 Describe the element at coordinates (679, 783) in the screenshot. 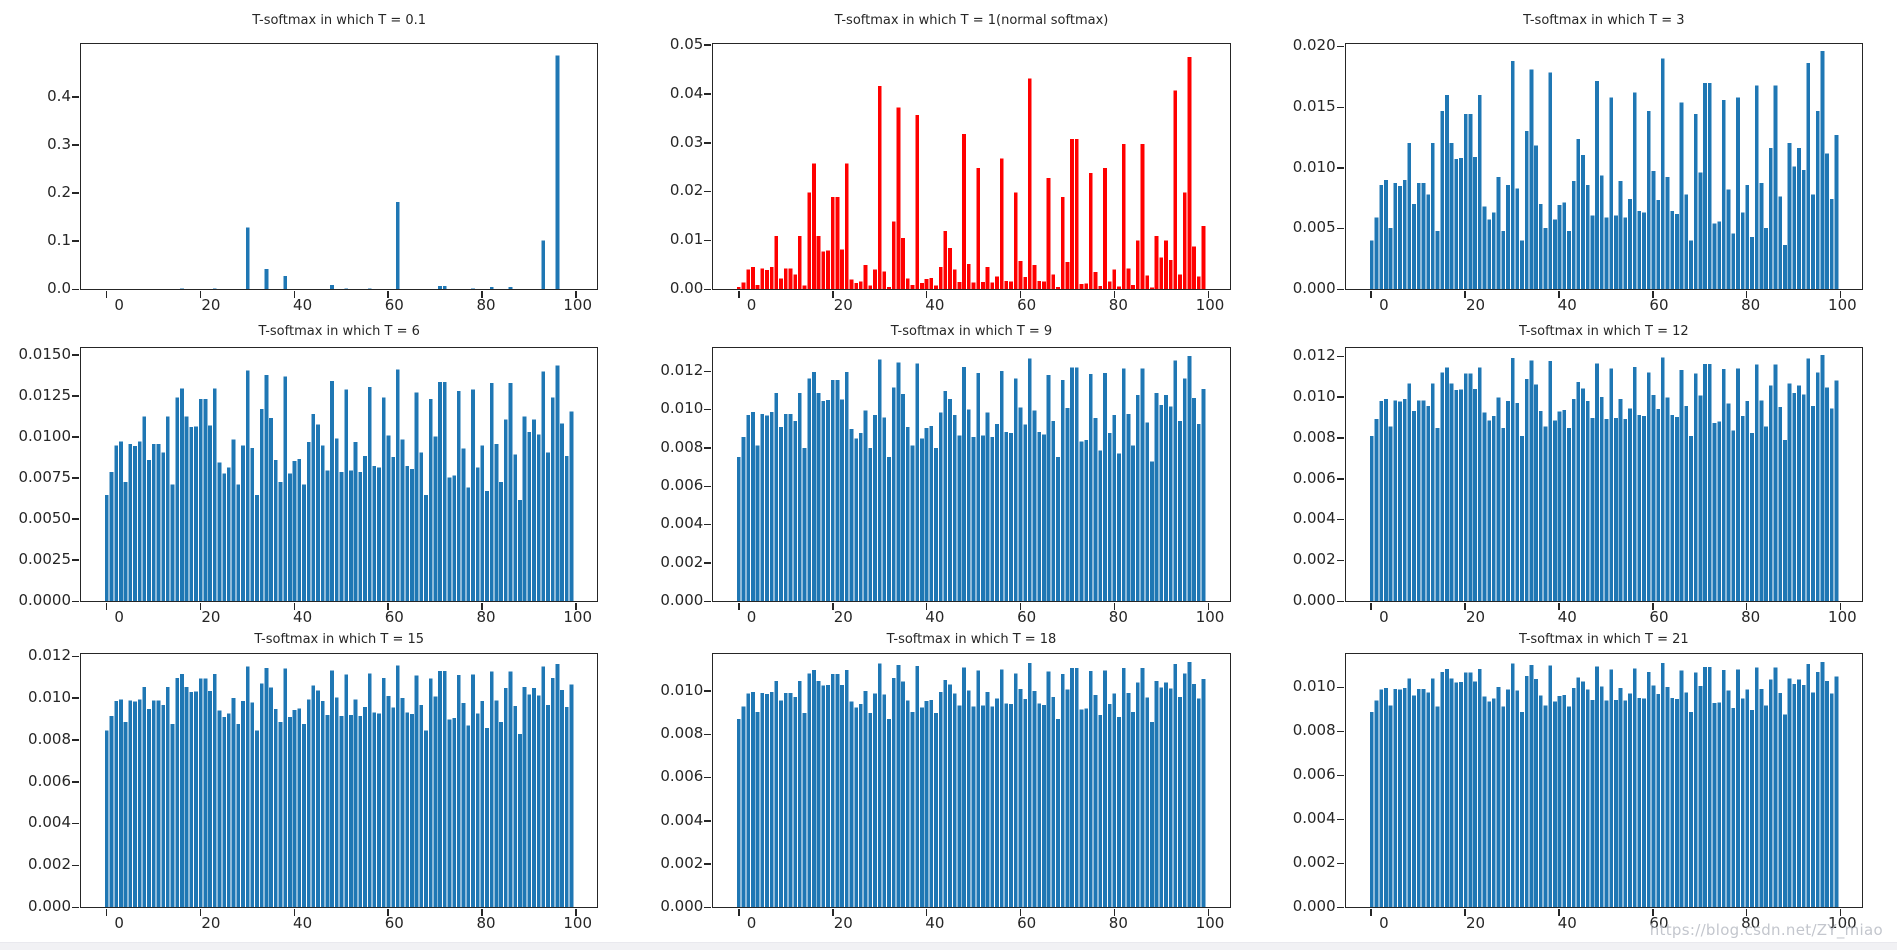

I see `y-axis-tick-labels: 0.000 0.002 0.004 0.006 0.008 0.010` at that location.